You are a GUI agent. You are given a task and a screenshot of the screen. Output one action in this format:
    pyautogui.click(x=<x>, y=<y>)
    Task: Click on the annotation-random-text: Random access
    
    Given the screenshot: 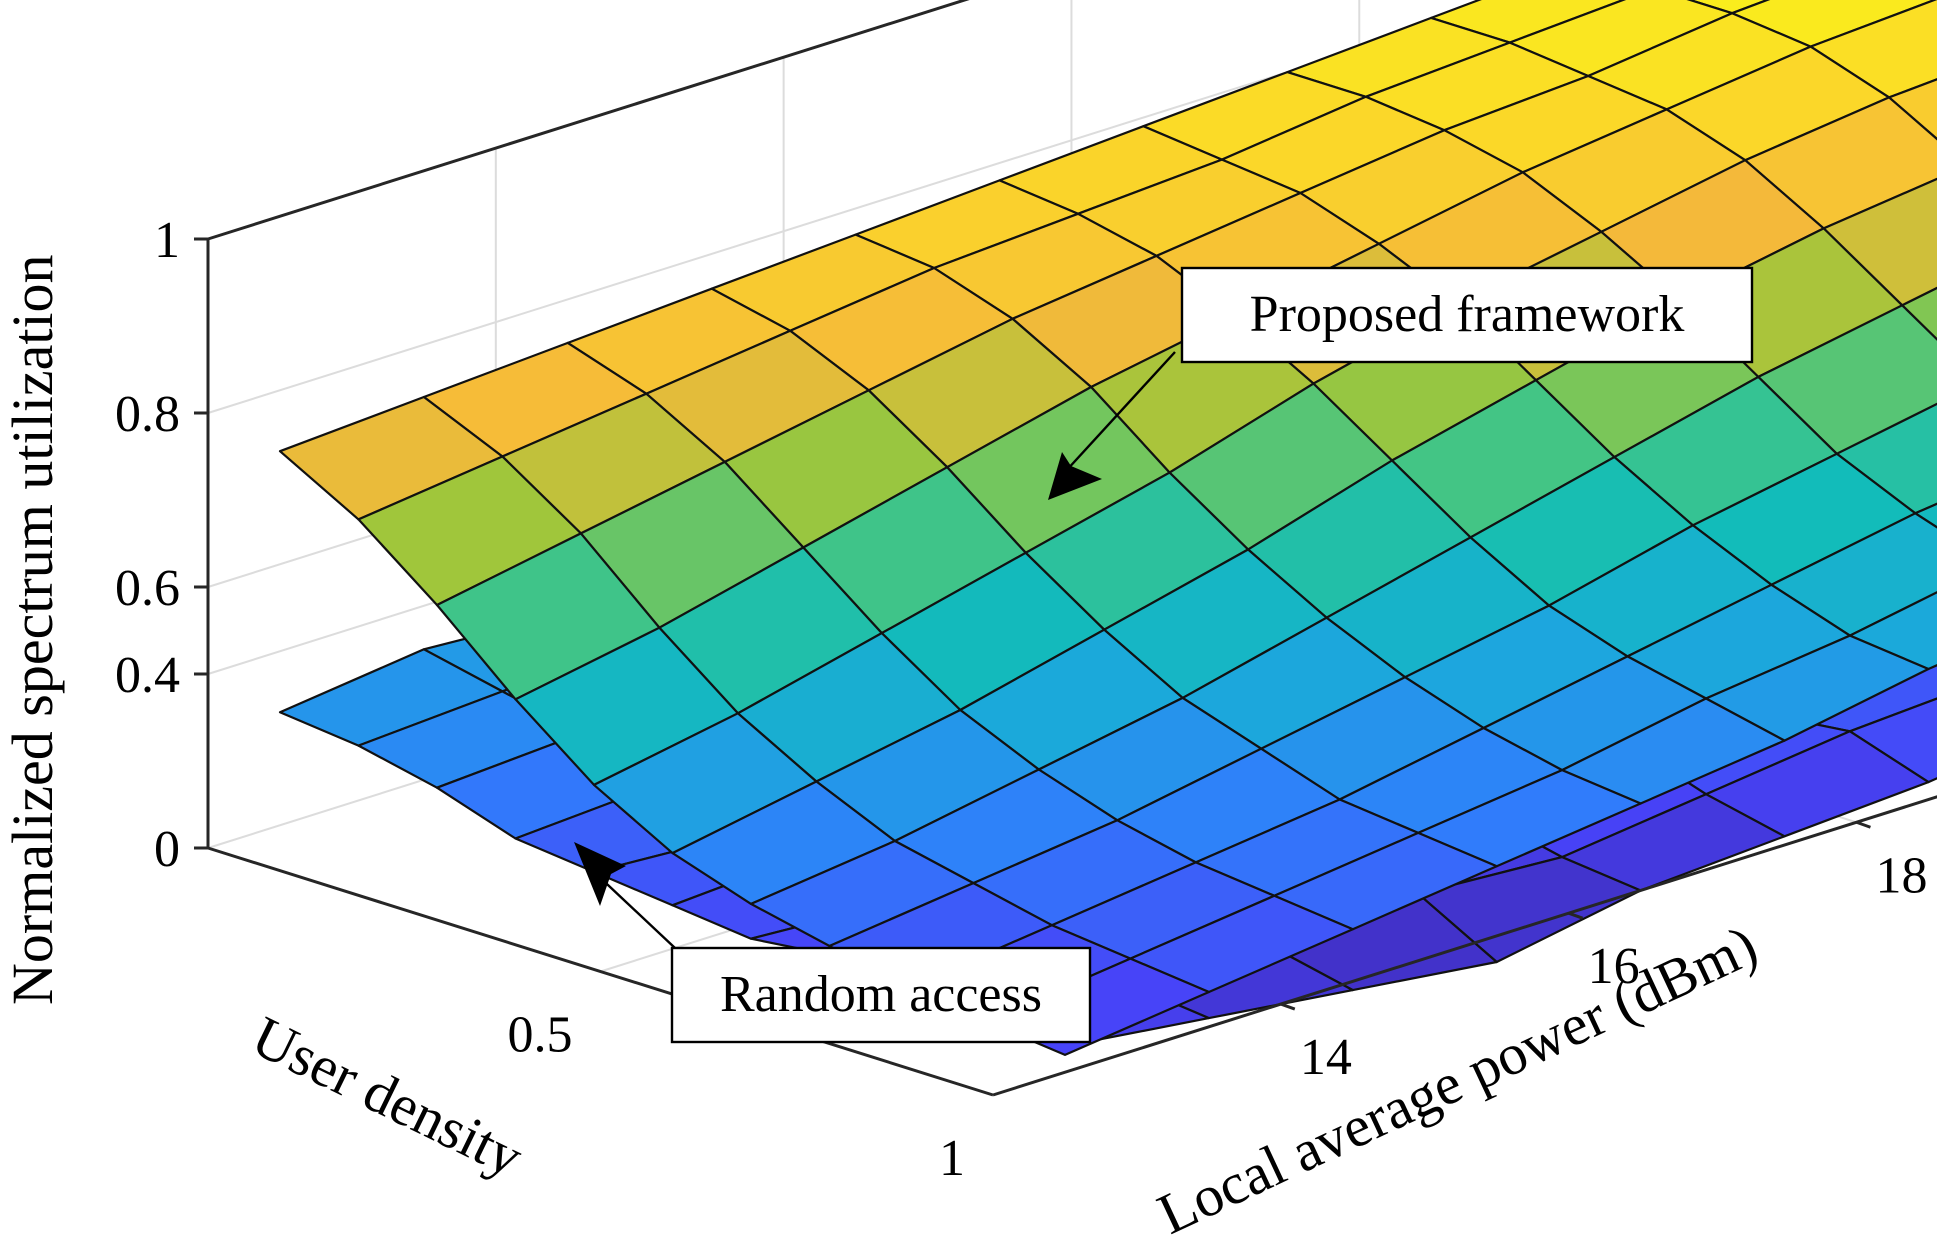 What is the action you would take?
    pyautogui.click(x=881, y=994)
    